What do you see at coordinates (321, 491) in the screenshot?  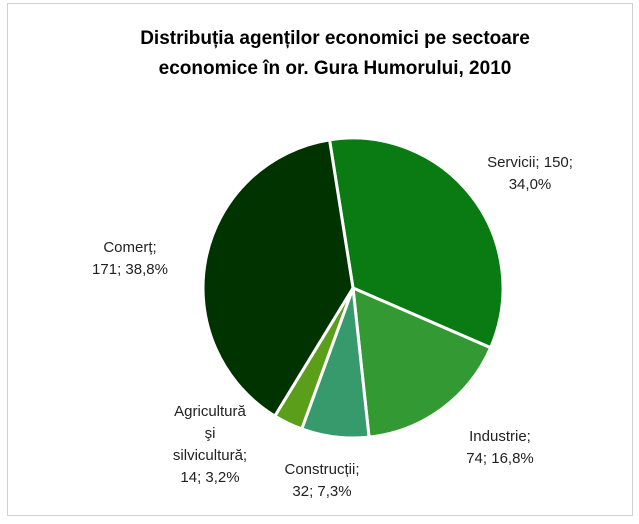 I see `data-label: 32; 7,3%` at bounding box center [321, 491].